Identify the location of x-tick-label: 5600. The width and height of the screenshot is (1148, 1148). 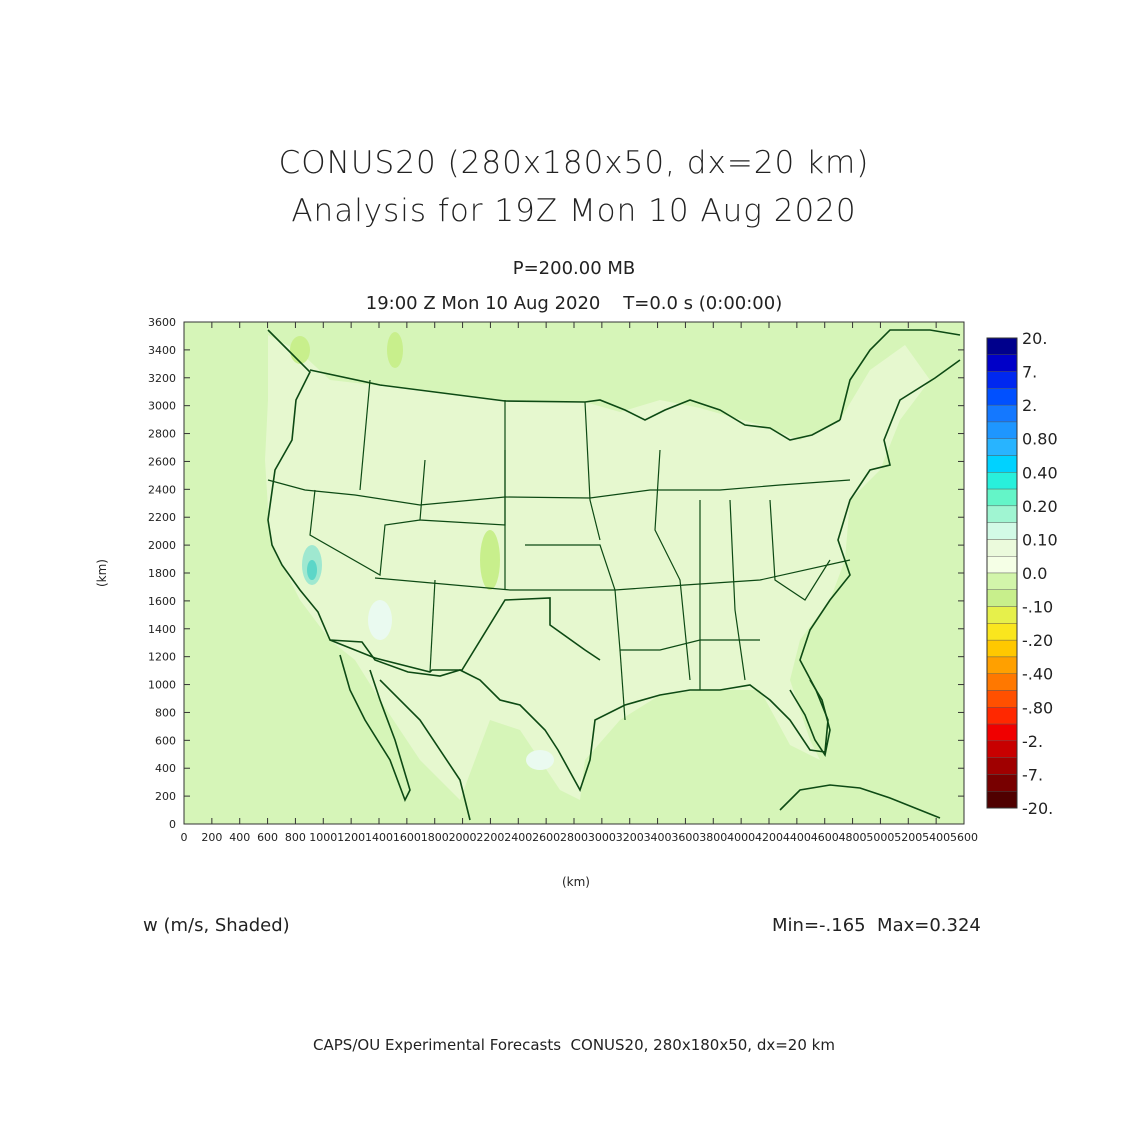
(964, 837).